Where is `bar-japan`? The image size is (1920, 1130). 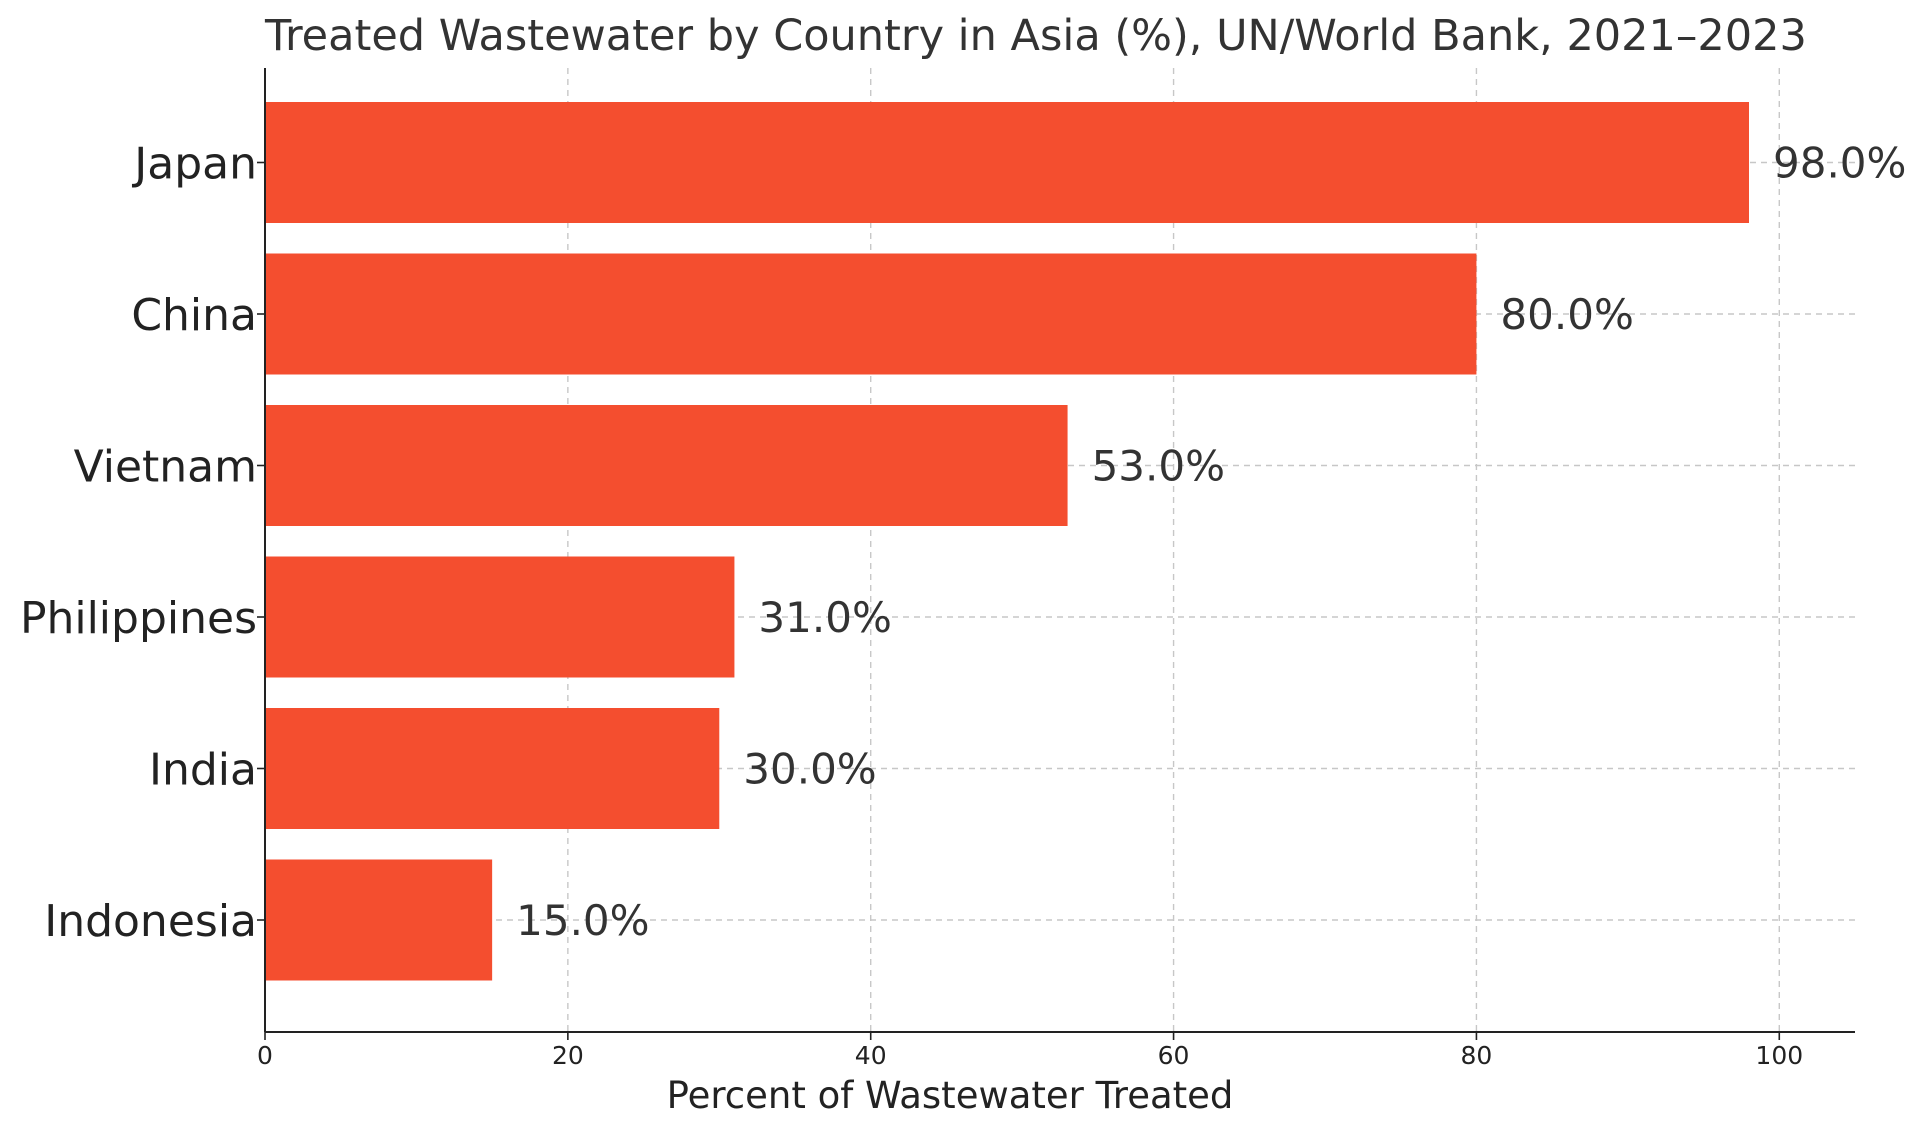
bar-japan is located at coordinates (1007, 162).